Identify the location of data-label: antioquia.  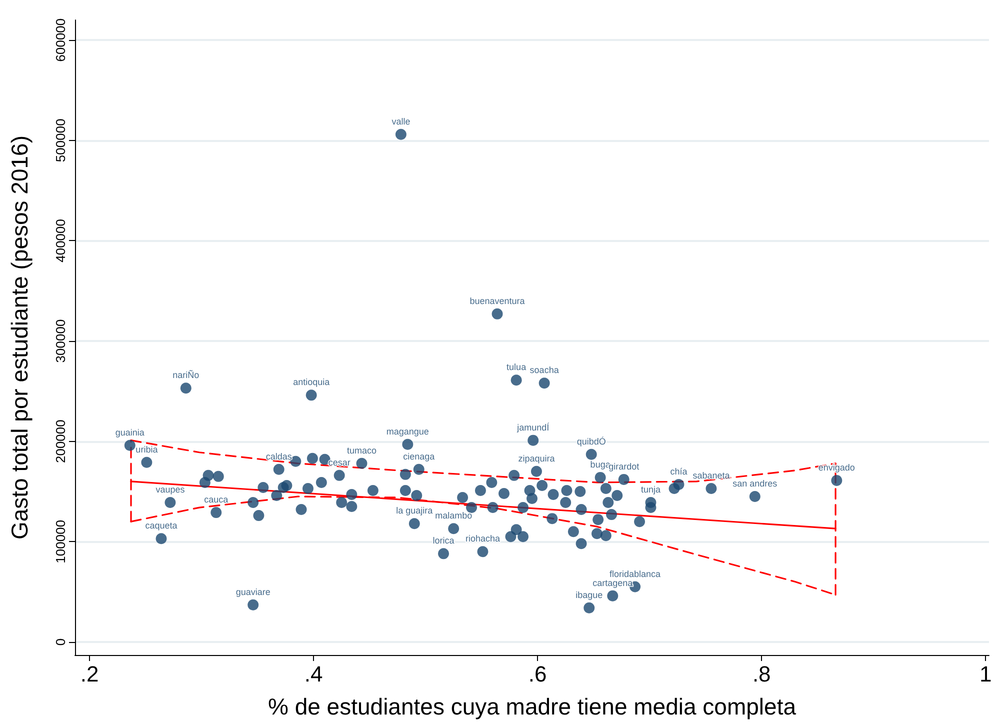
(311, 382).